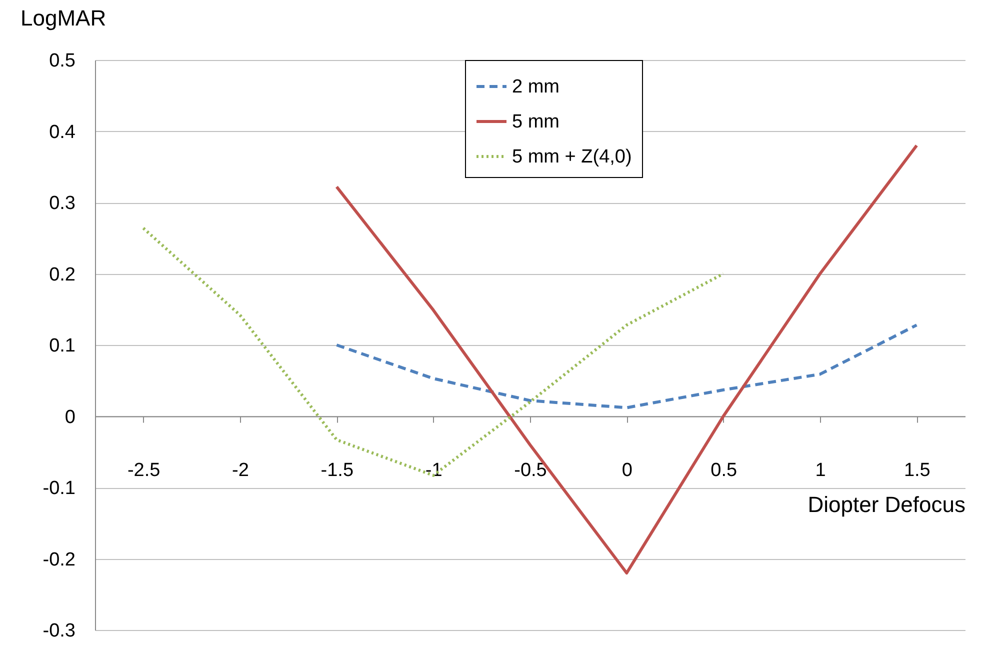 This screenshot has height=662, width=981. What do you see at coordinates (143, 470) in the screenshot?
I see `x-tick-label: -2.5` at bounding box center [143, 470].